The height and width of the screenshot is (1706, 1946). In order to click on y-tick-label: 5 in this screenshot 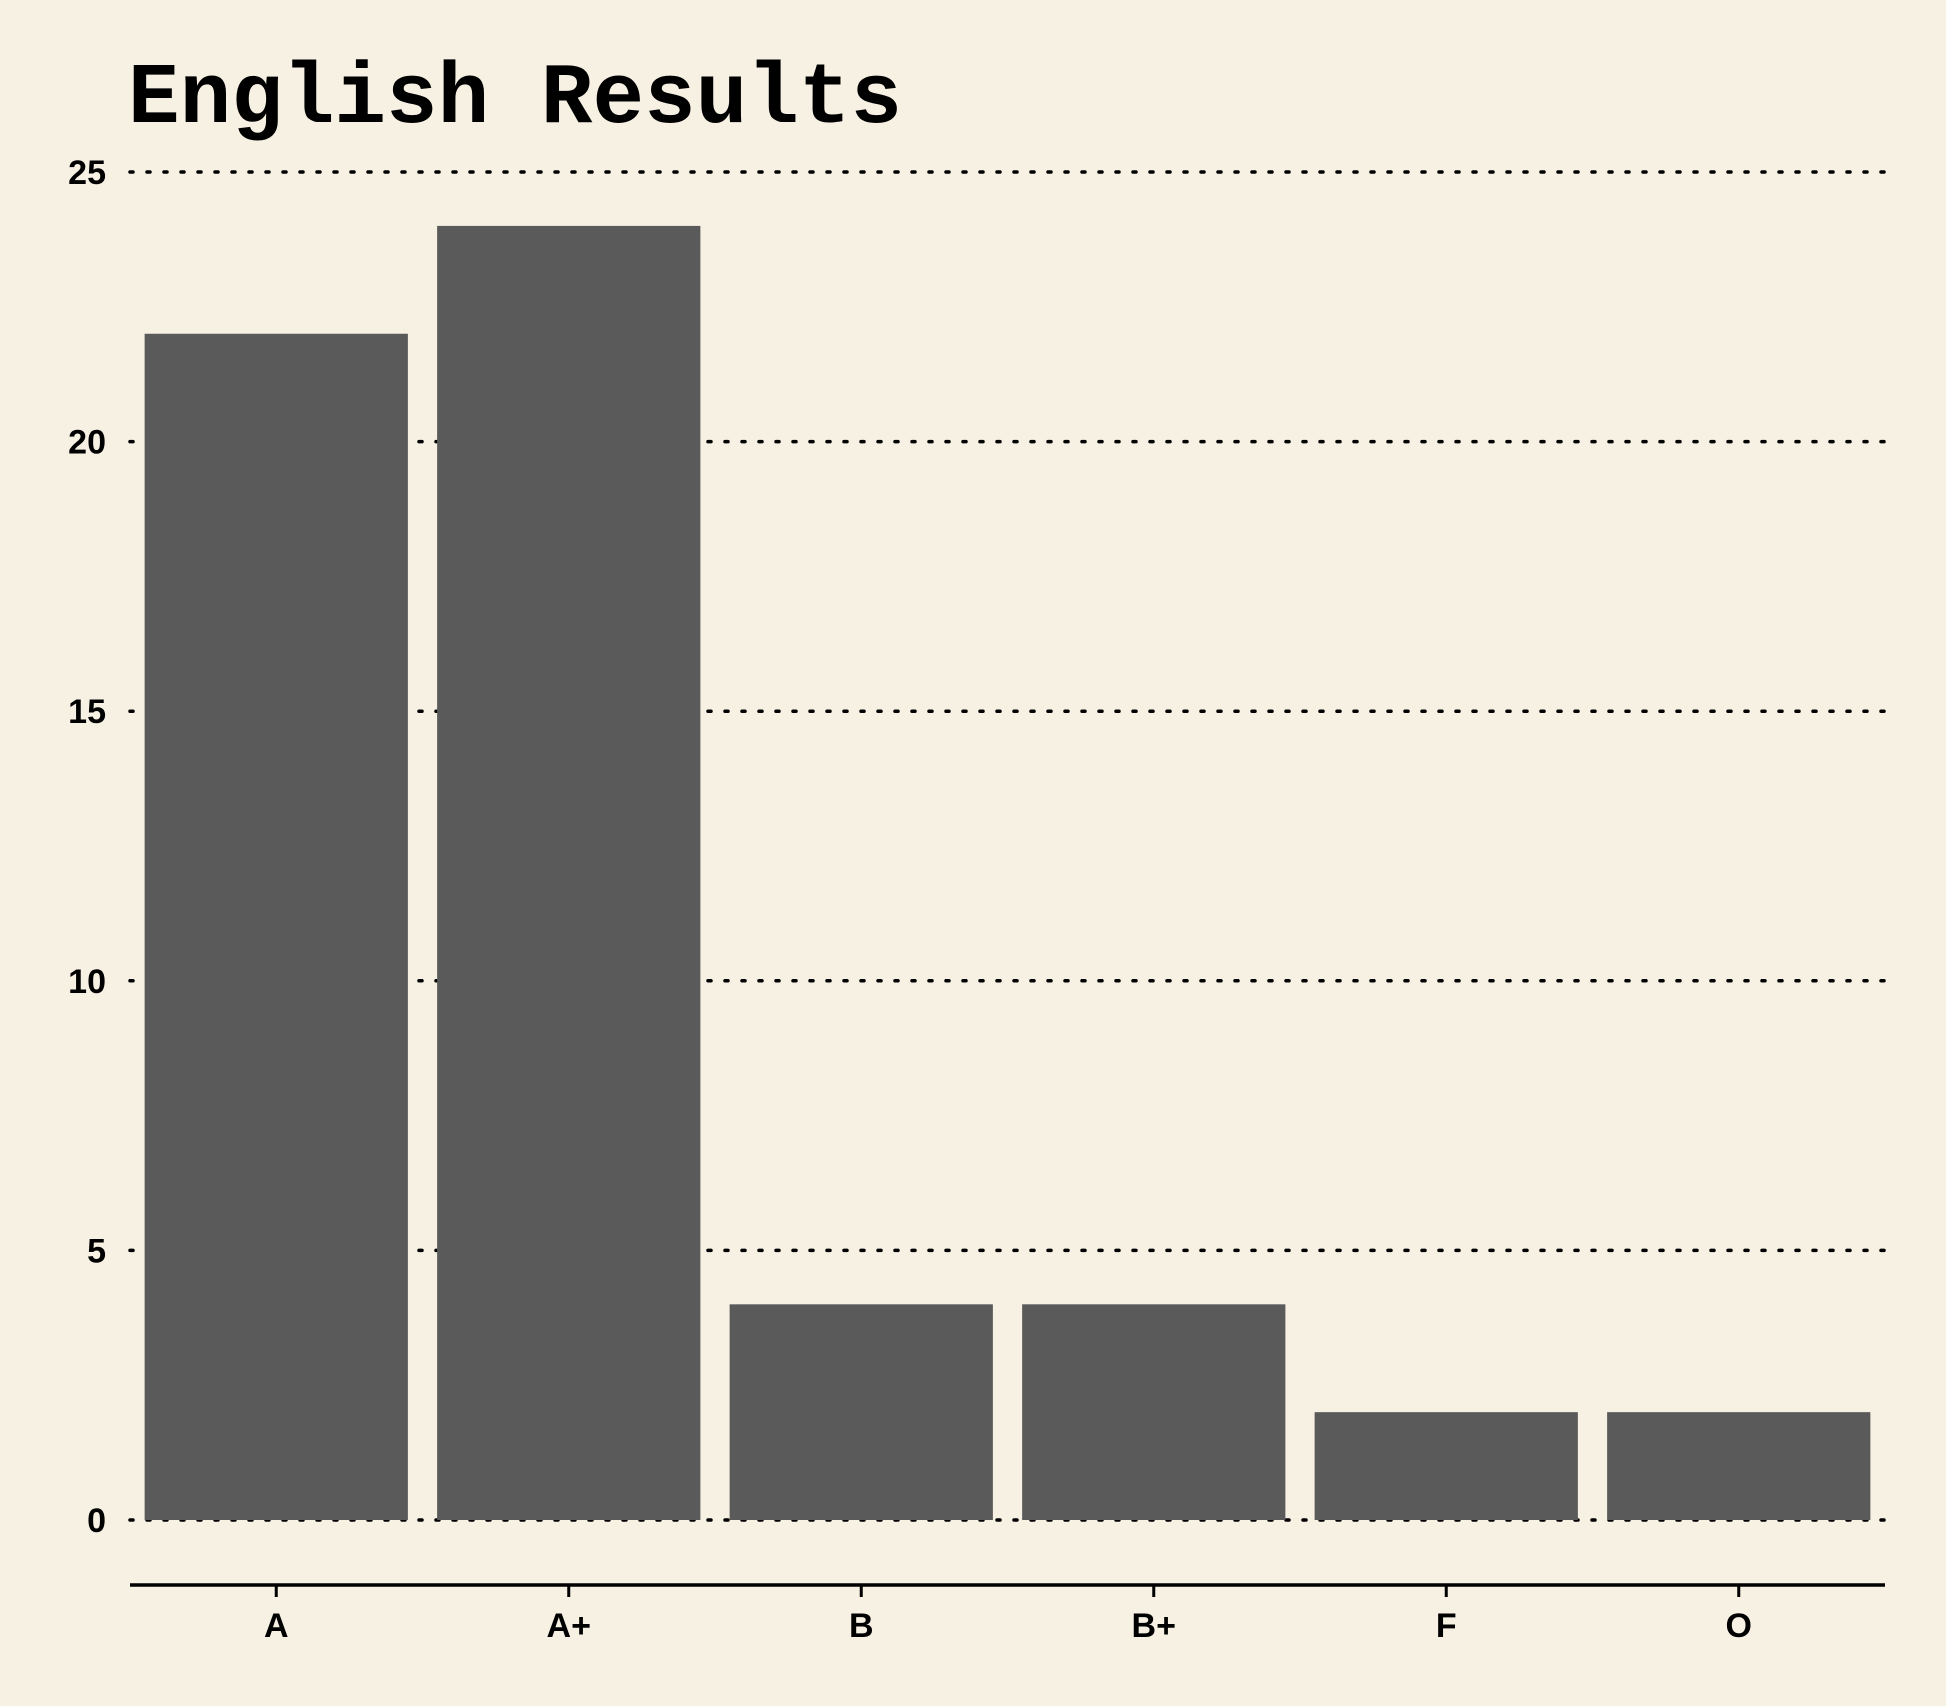, I will do `click(96, 1251)`.